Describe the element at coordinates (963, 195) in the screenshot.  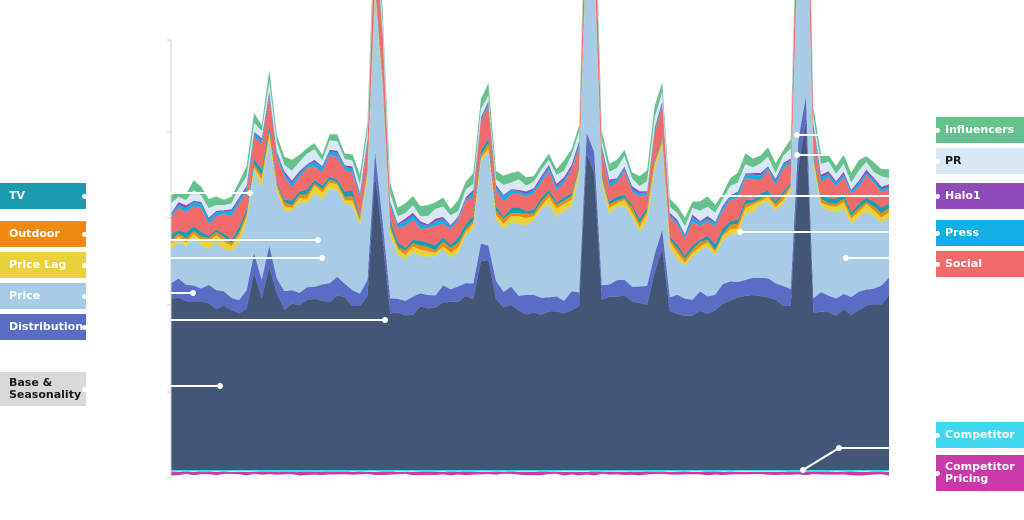
I see `legend-label: Halo1` at that location.